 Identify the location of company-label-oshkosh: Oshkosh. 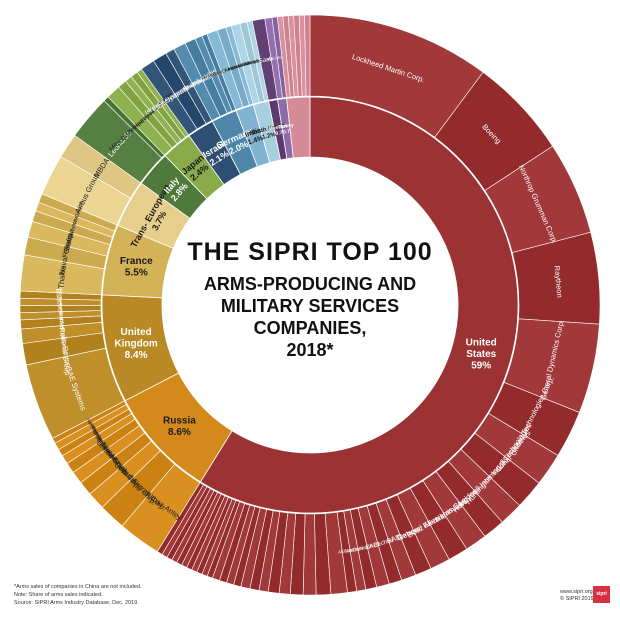
(363, 549).